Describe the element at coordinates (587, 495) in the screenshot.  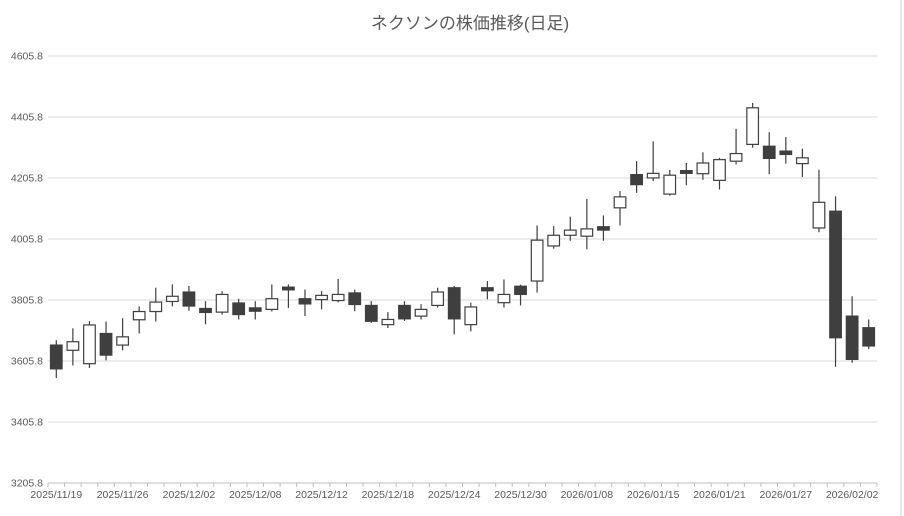
I see `x-axis-label: 2026/01/08` at that location.